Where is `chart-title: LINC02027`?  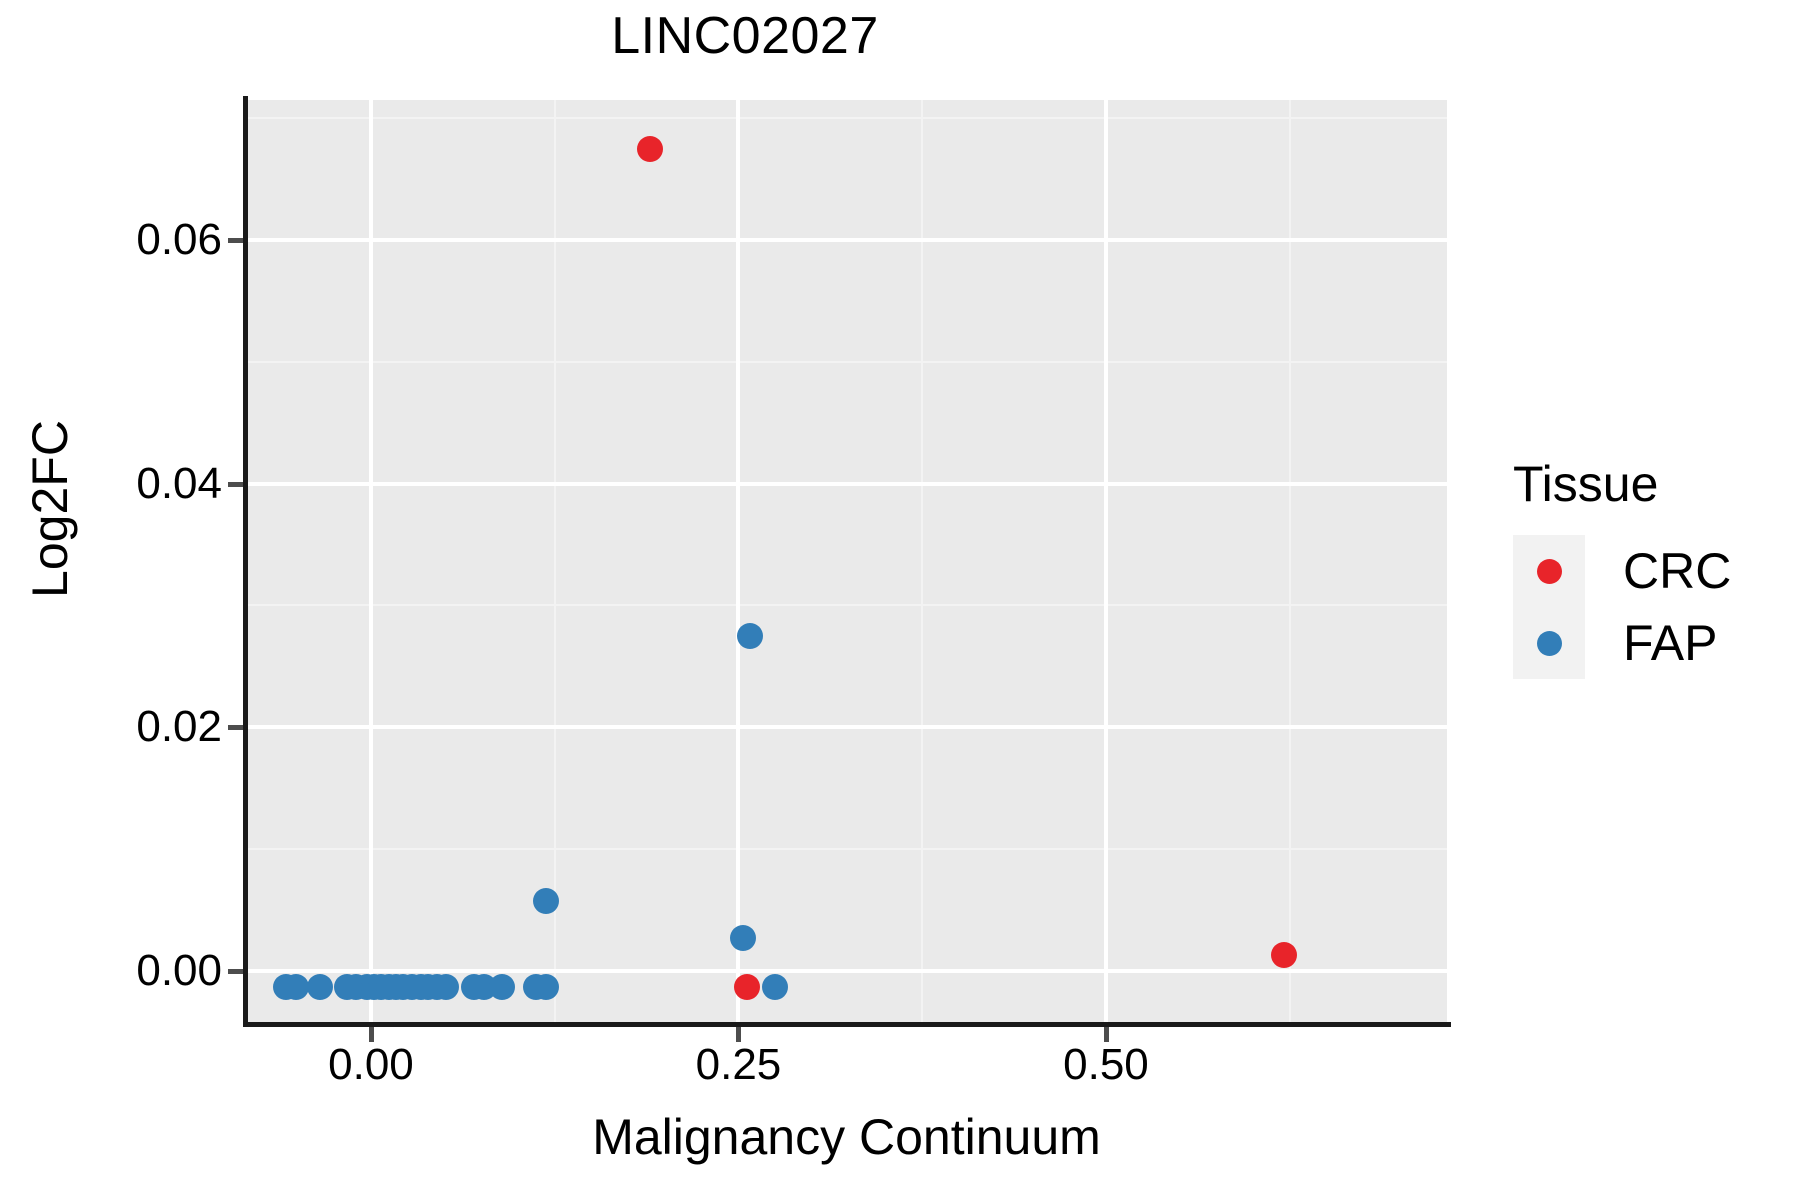
chart-title: LINC02027 is located at coordinates (745, 36).